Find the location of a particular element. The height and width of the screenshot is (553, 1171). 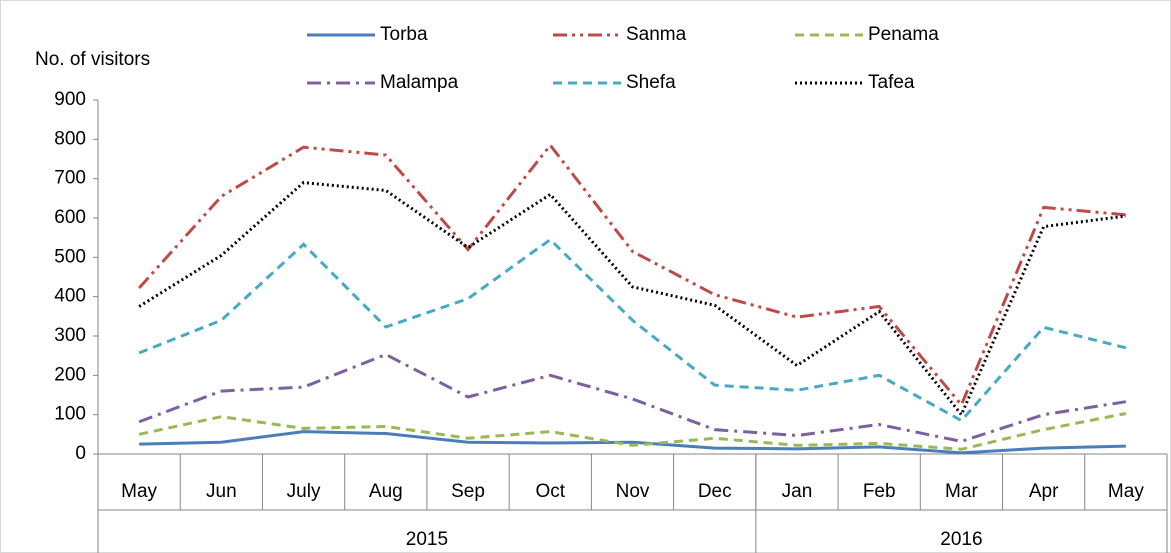

y-tick-label: 400 is located at coordinates (70, 296).